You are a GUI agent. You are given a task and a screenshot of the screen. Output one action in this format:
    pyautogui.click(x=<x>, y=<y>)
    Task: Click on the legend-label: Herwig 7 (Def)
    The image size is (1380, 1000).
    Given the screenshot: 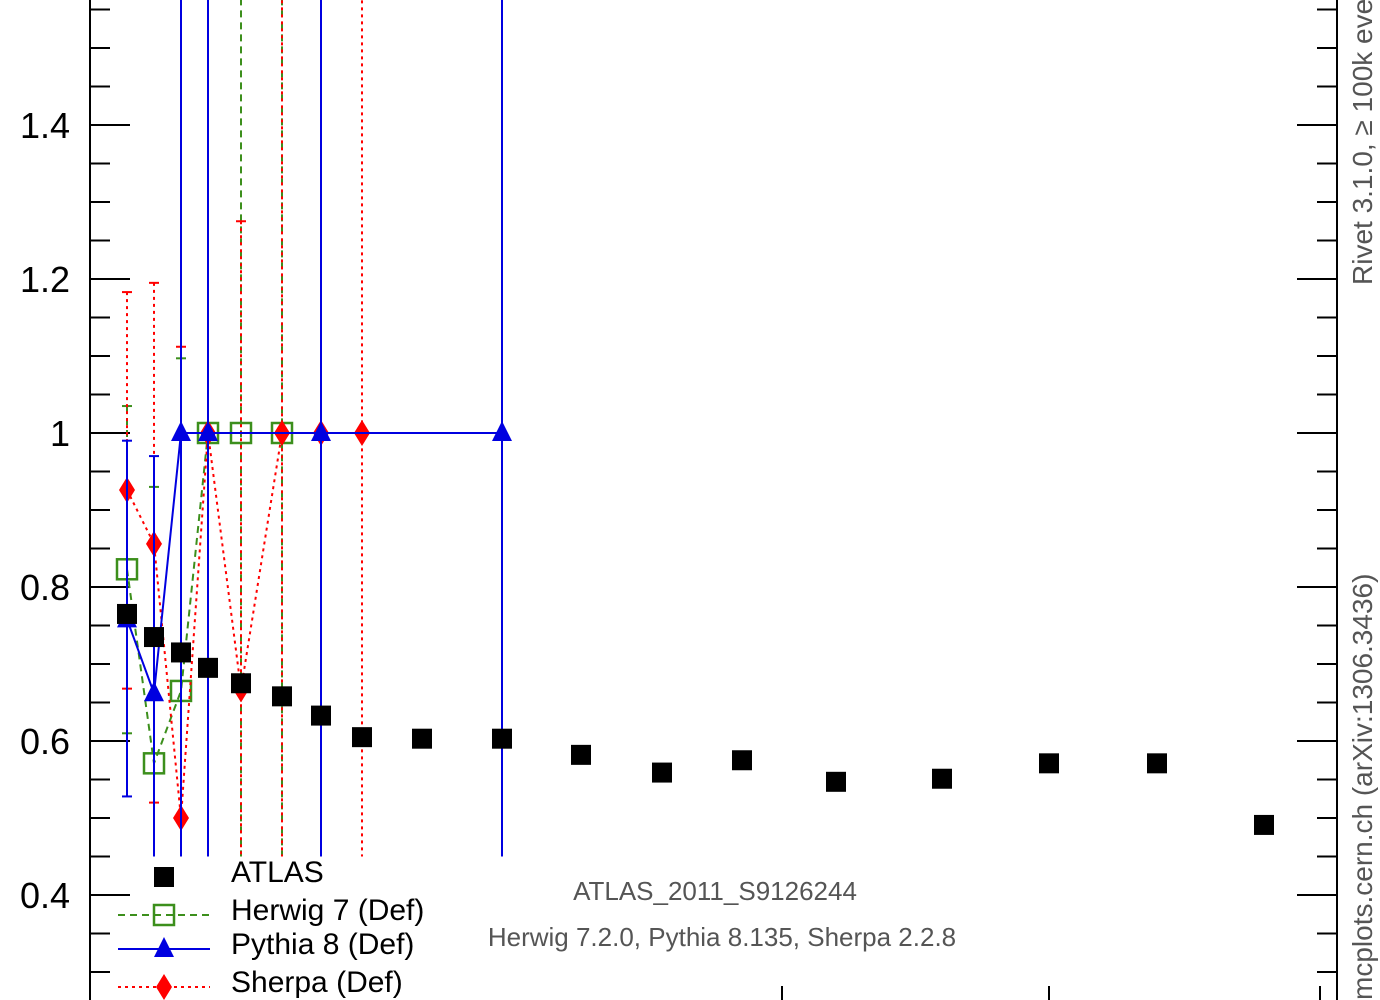 What is the action you would take?
    pyautogui.click(x=327, y=910)
    